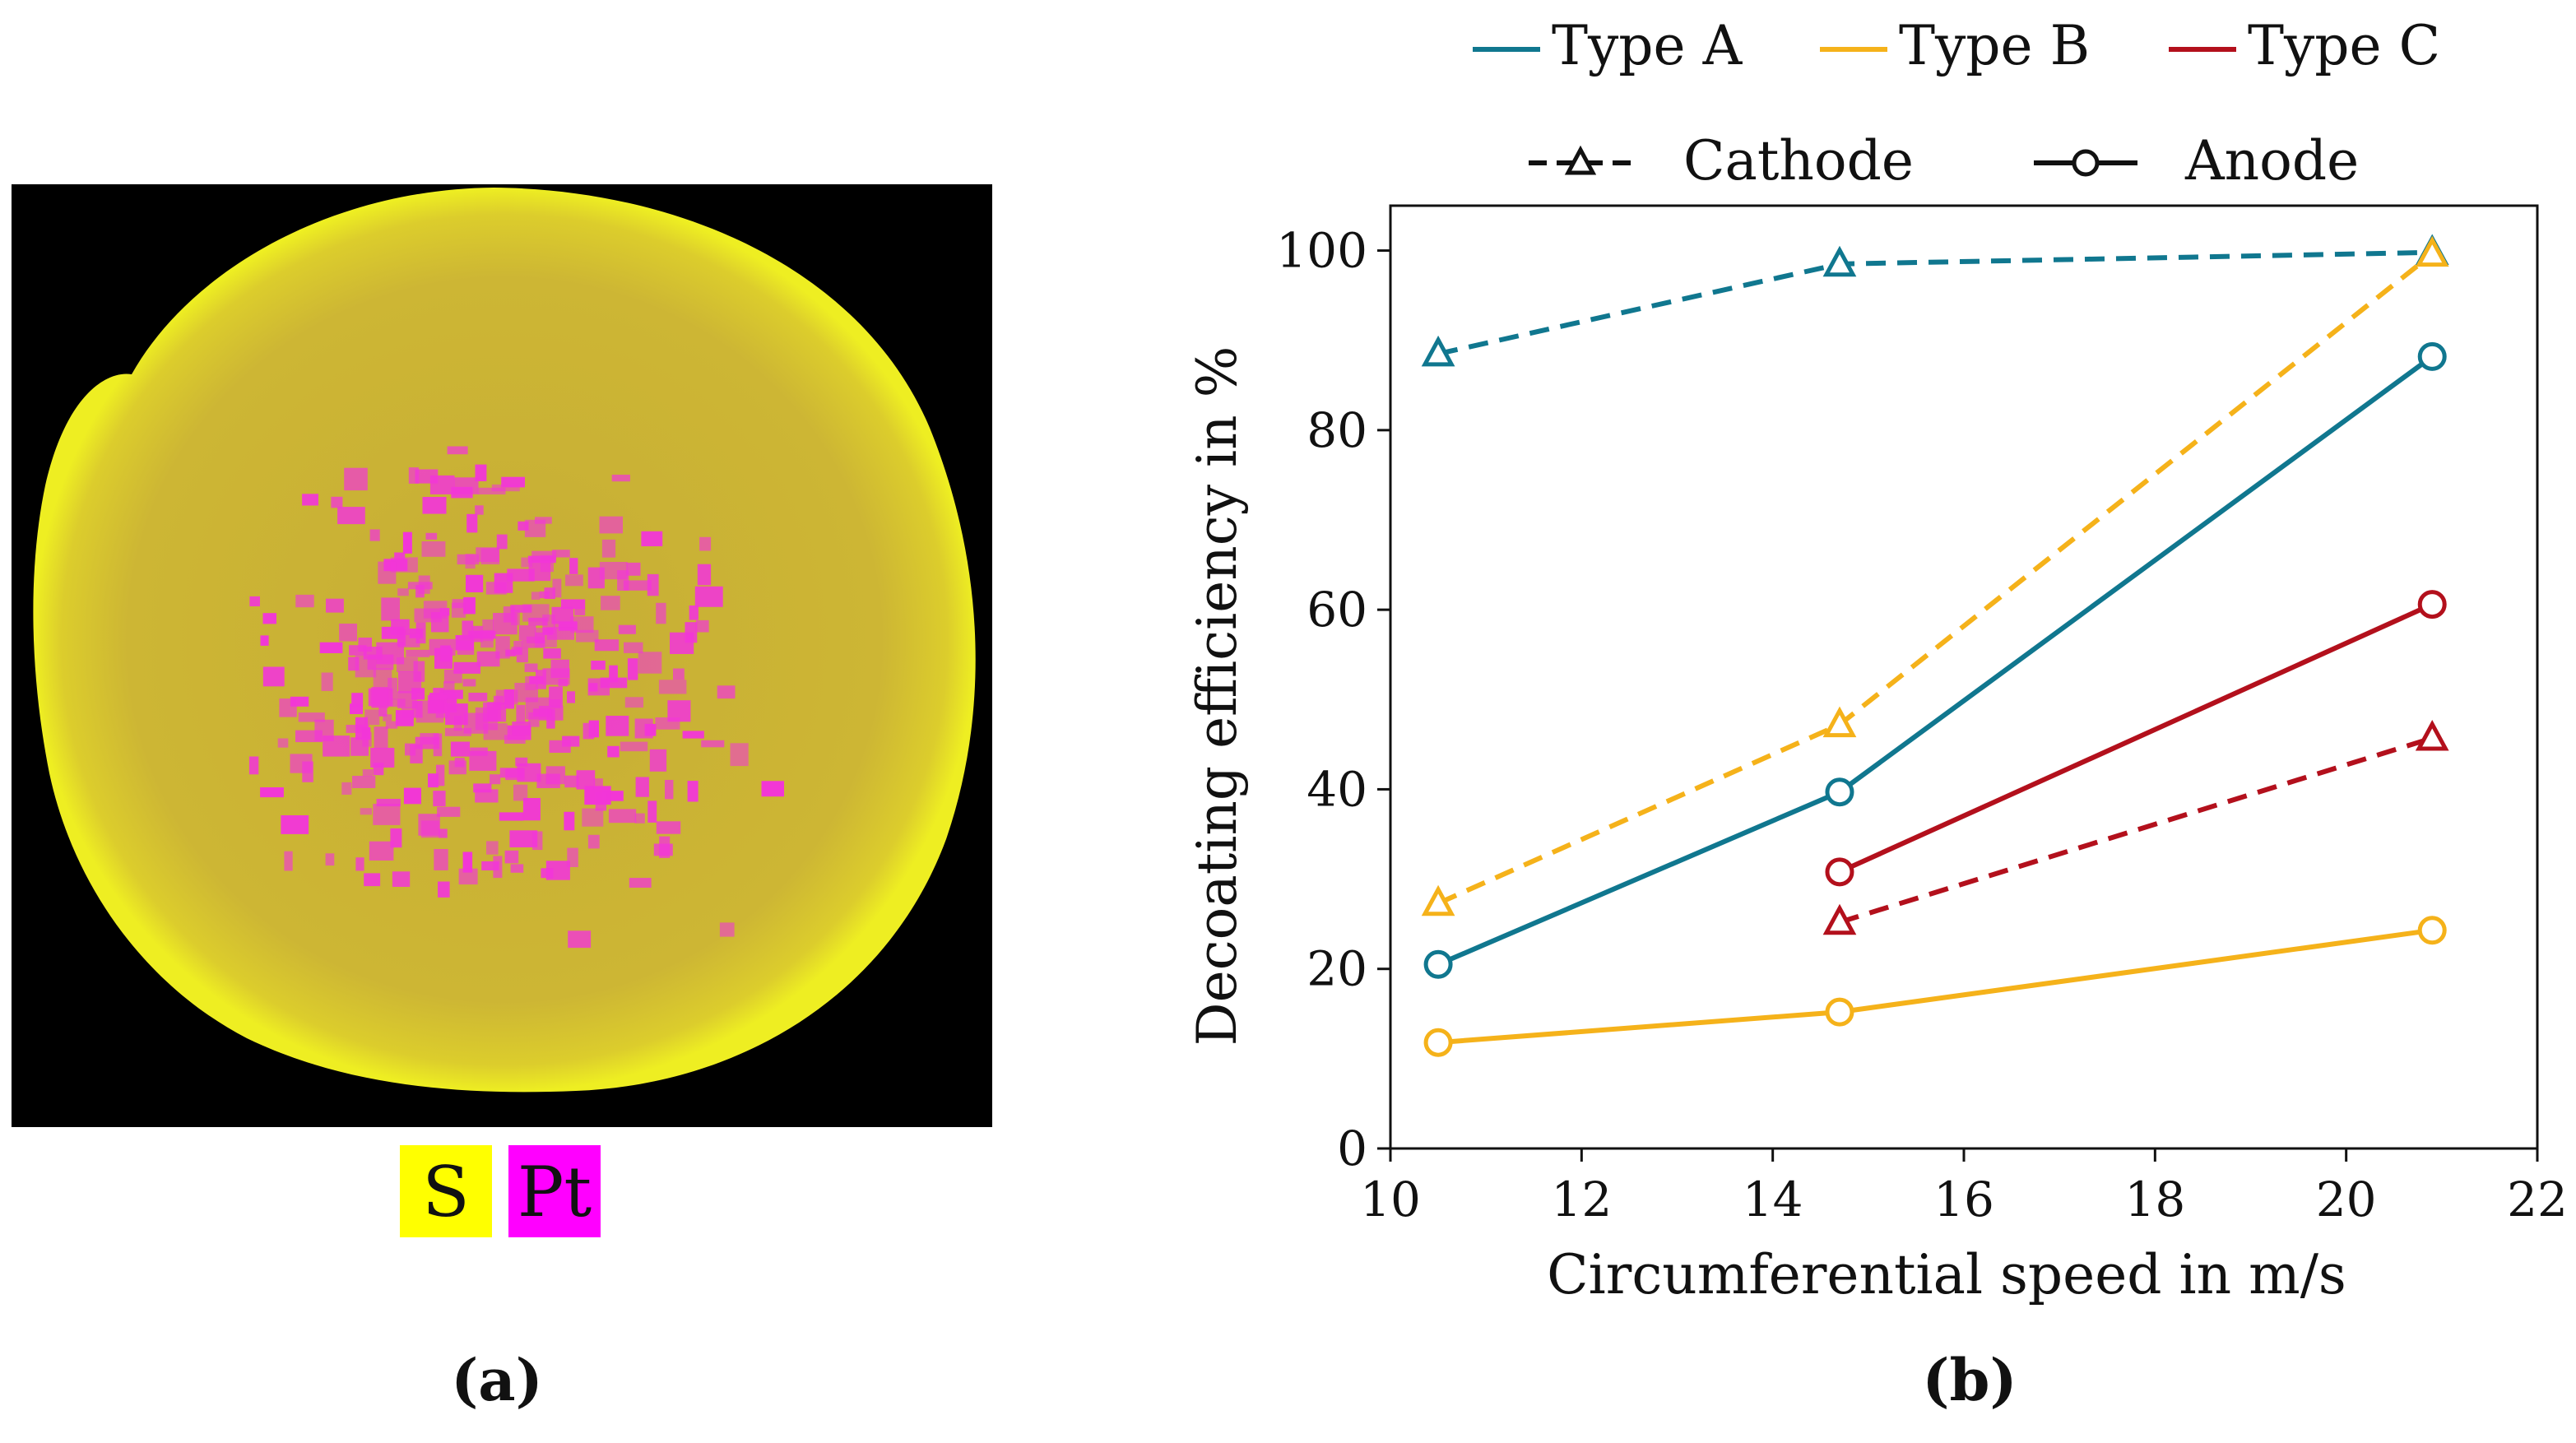 Image resolution: width=2576 pixels, height=1443 pixels. I want to click on series-type-b-anode, so click(1935, 987).